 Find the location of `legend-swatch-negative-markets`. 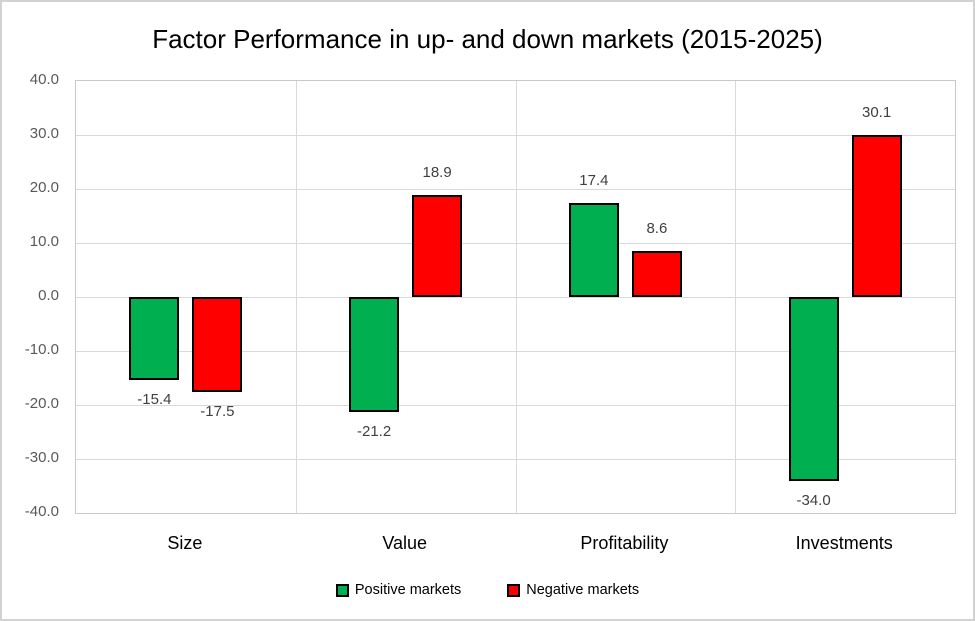

legend-swatch-negative-markets is located at coordinates (514, 590).